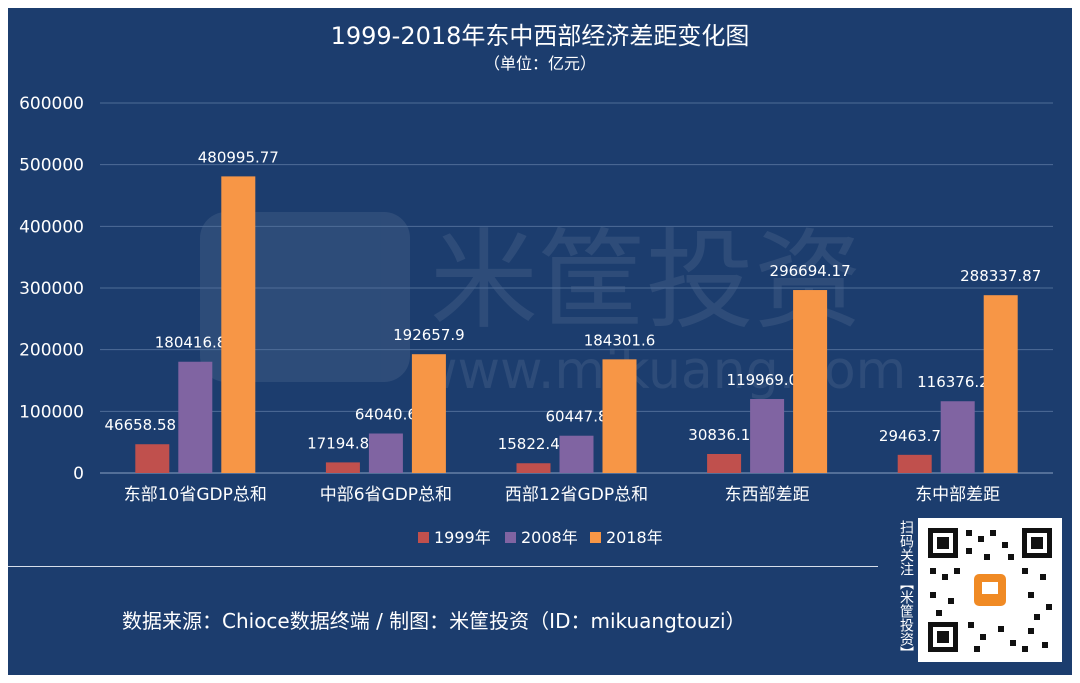  I want to click on y-tick-label: 200000, so click(51, 351).